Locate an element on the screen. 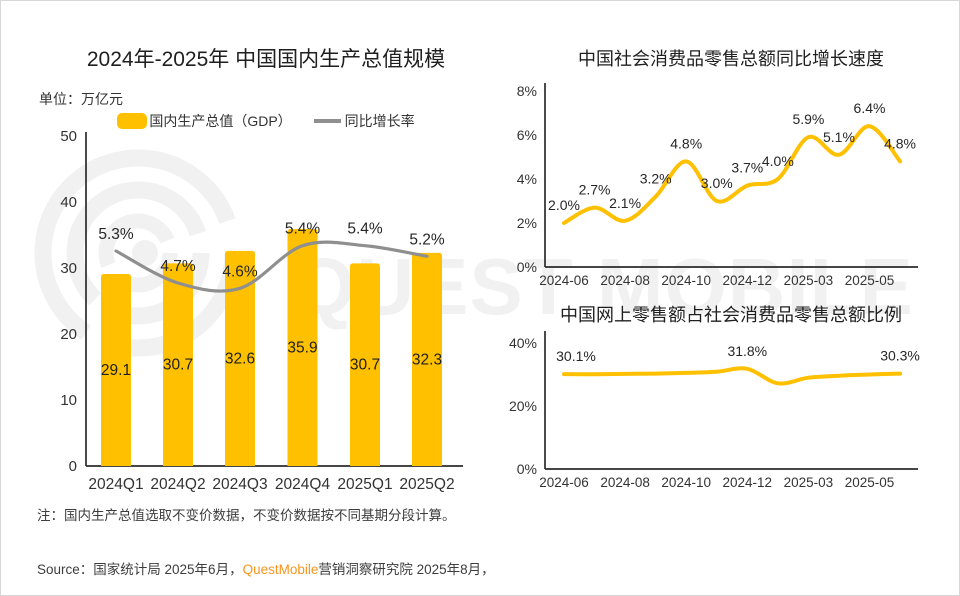 Image resolution: width=960 pixels, height=596 pixels. gdp-legend-bar-label: 国内生产总值（GDP） is located at coordinates (220, 121).